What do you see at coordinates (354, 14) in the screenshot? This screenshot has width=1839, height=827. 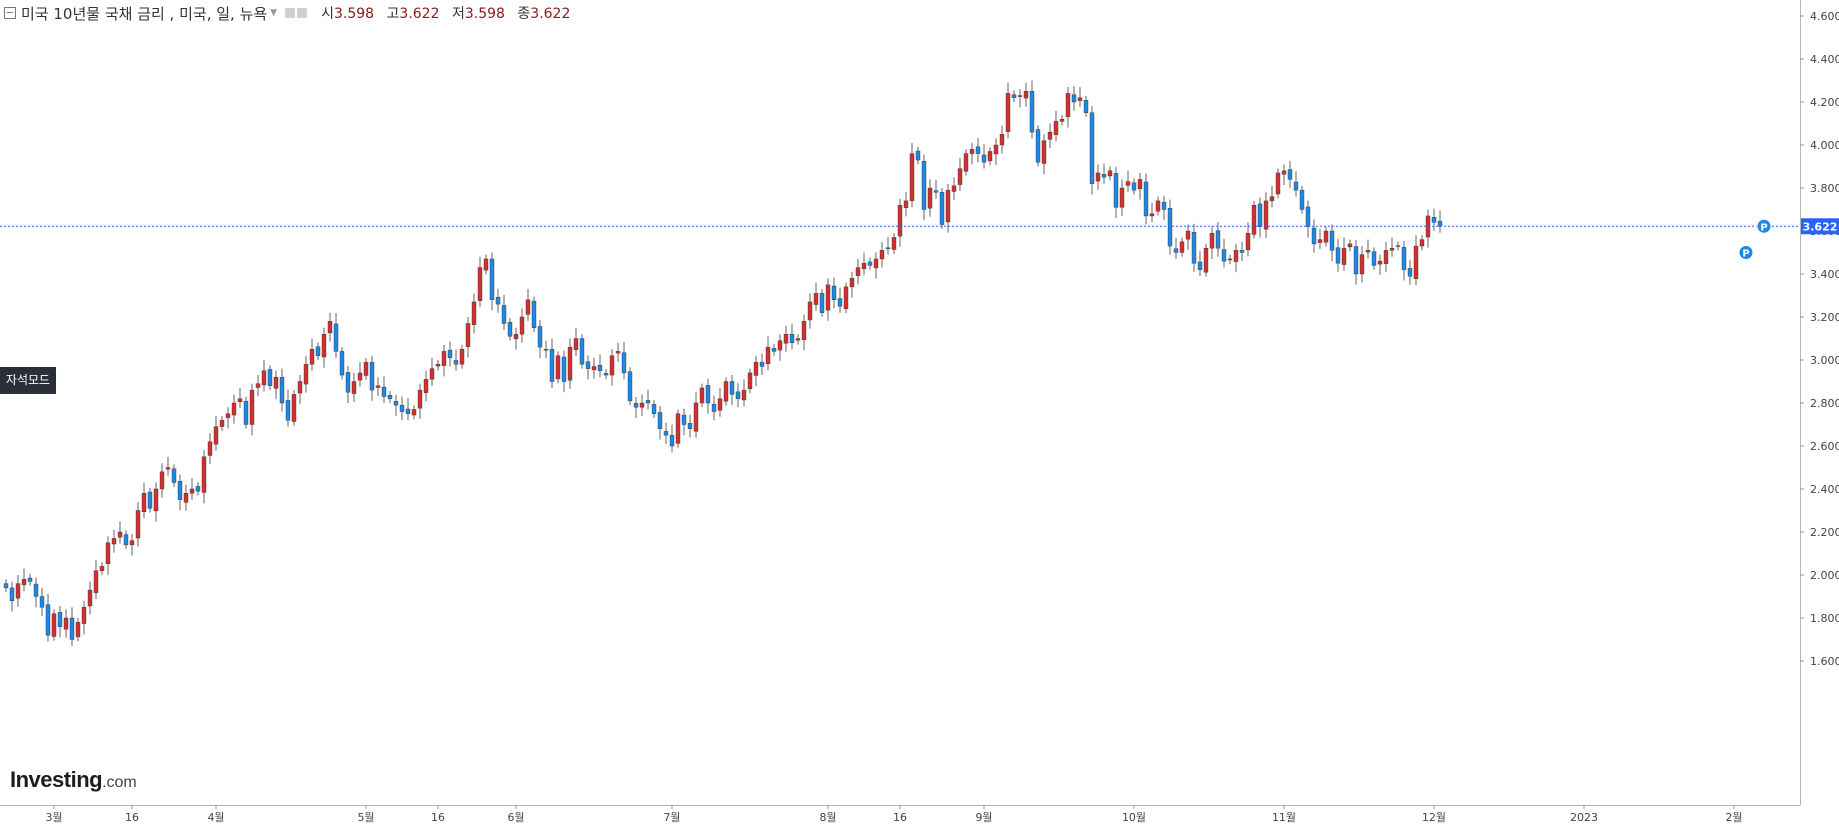 I see `open-value: 3.598` at bounding box center [354, 14].